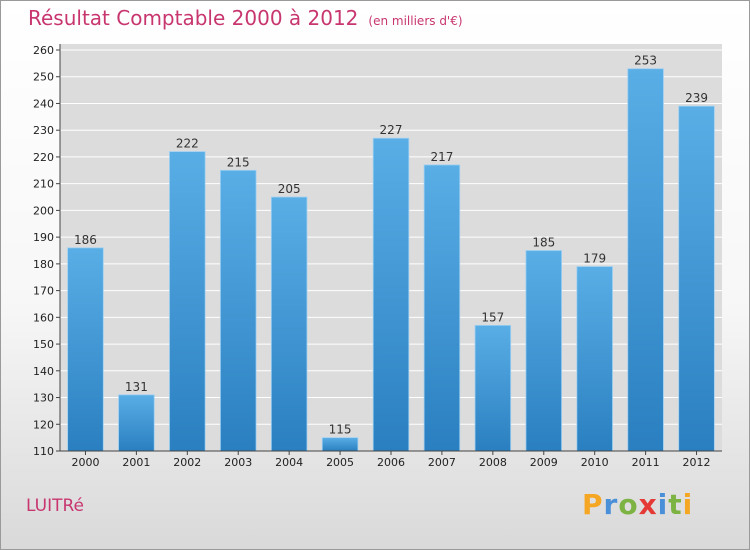 The image size is (750, 550). Describe the element at coordinates (340, 430) in the screenshot. I see `data-label: 115` at that location.